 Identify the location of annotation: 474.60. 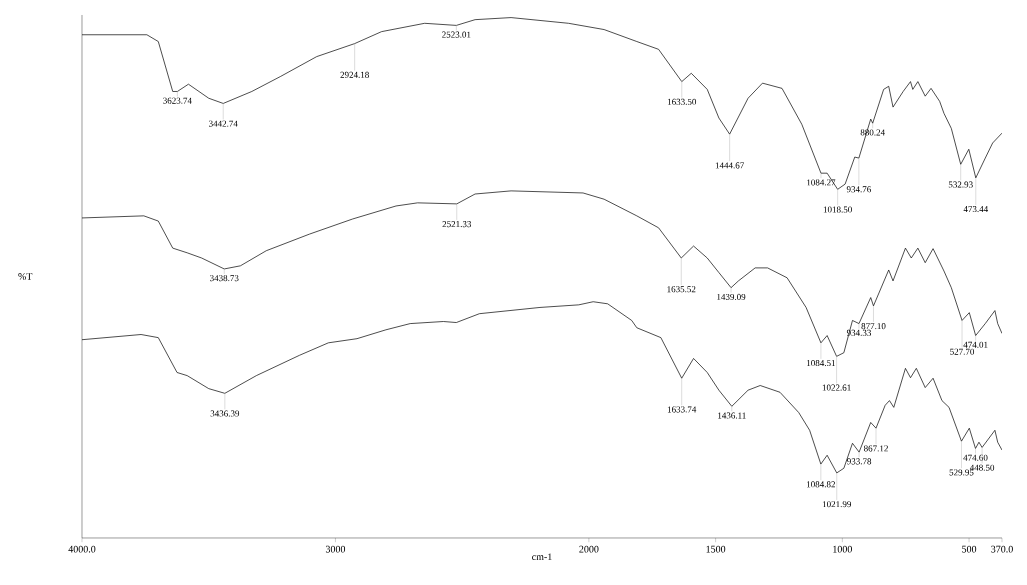
(975, 457).